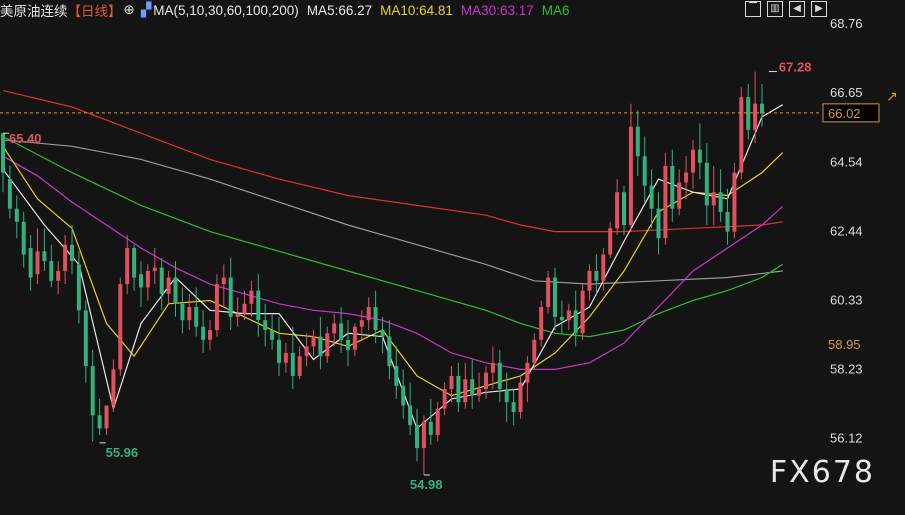 This screenshot has height=515, width=905. Describe the element at coordinates (786, 9) in the screenshot. I see `chart-toolbar: ▔ ▥ ◀ ▶` at that location.